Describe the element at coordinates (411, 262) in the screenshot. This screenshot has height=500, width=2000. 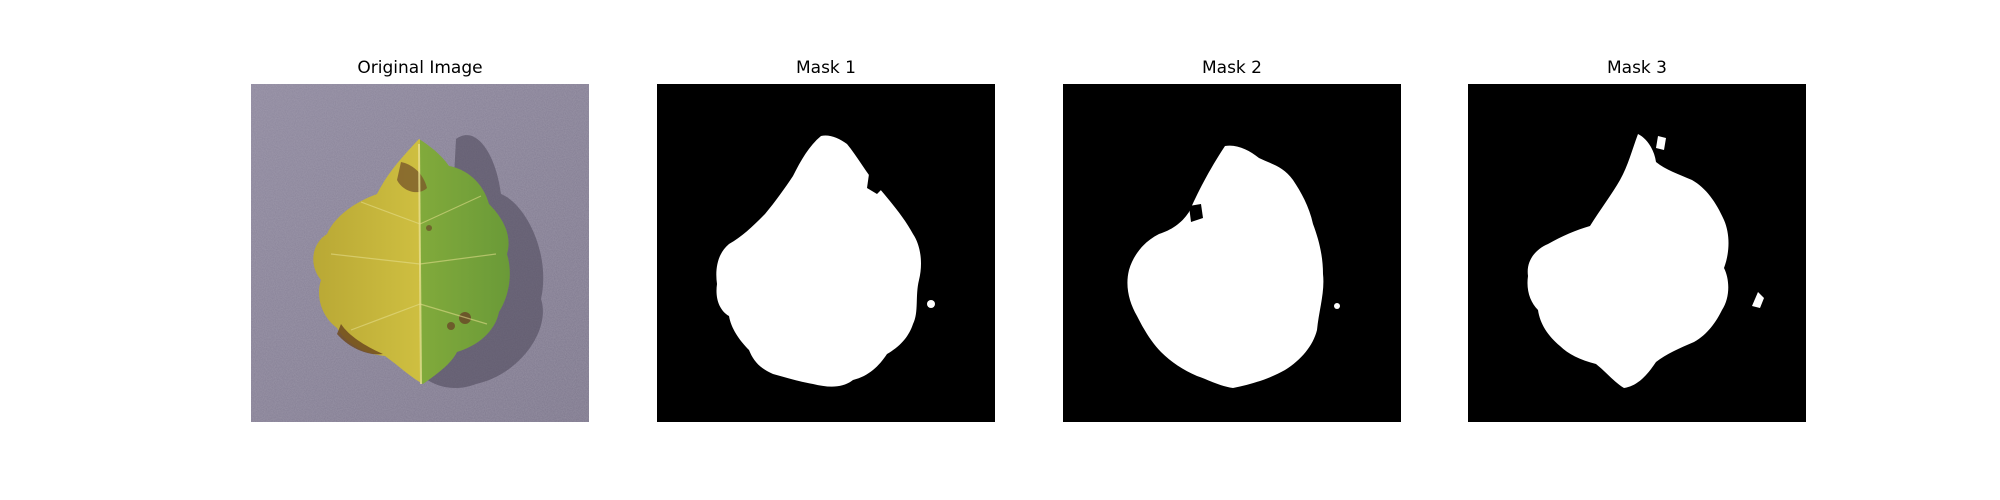
I see `leaf-shape` at that location.